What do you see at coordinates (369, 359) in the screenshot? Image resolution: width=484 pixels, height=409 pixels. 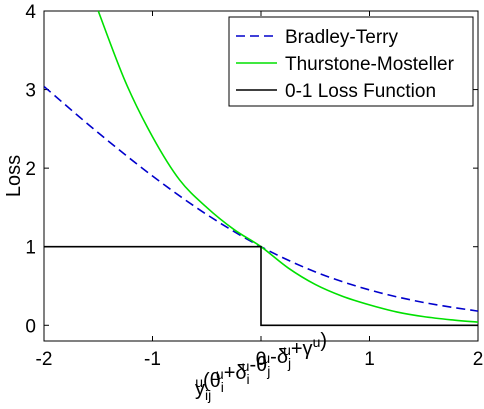 I see `x-tick-label: 1` at bounding box center [369, 359].